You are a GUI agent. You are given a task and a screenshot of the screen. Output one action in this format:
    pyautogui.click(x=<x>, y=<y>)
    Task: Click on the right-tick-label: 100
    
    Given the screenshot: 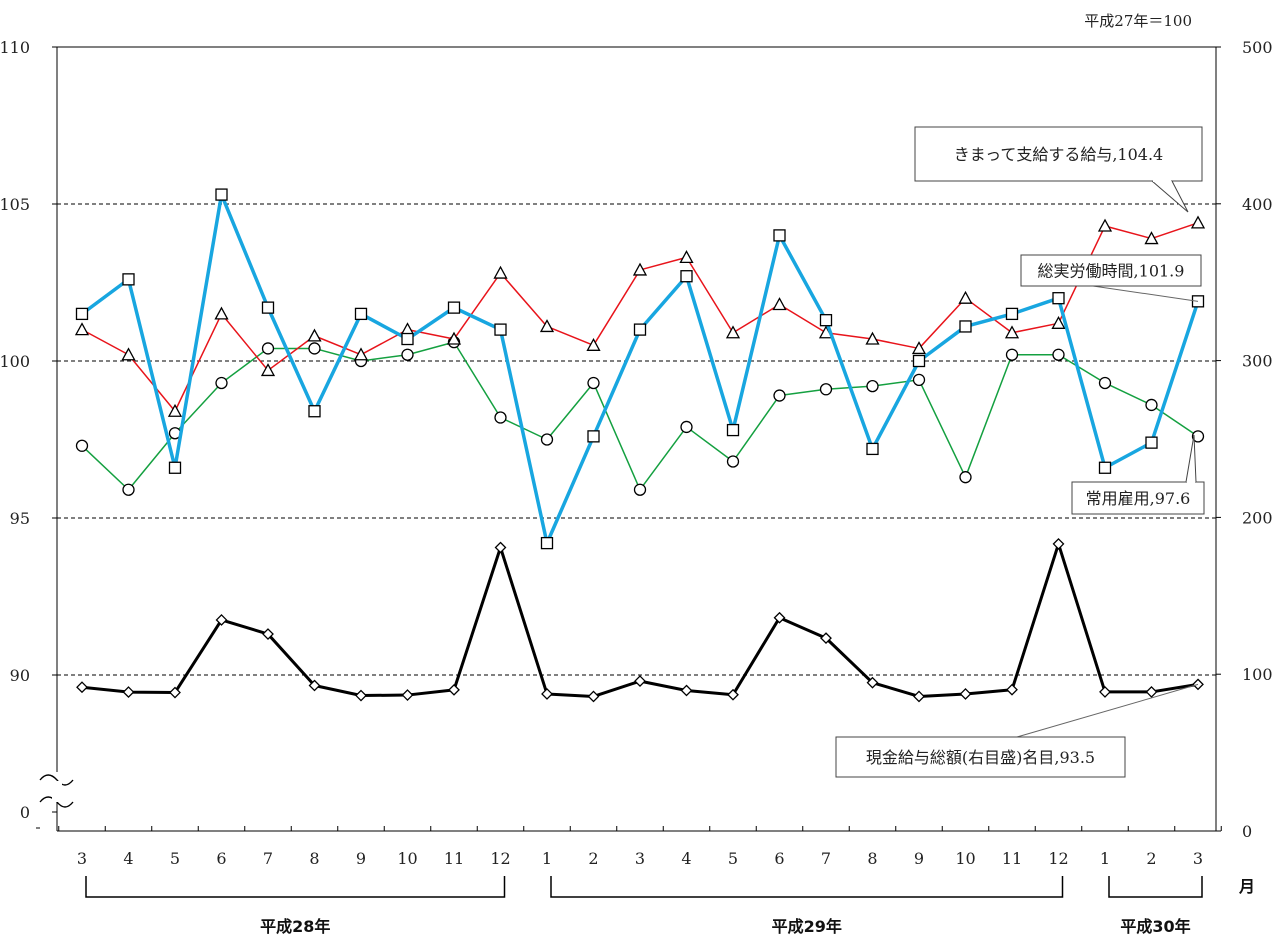 What is the action you would take?
    pyautogui.click(x=1257, y=674)
    